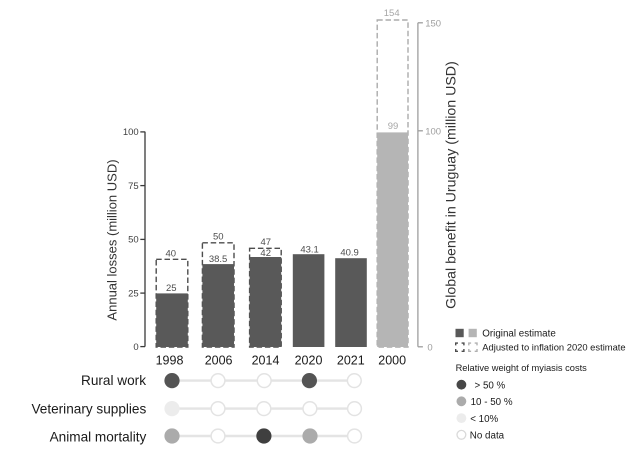 The image size is (643, 454). What do you see at coordinates (487, 436) in the screenshot?
I see `svg-text: No data` at bounding box center [487, 436].